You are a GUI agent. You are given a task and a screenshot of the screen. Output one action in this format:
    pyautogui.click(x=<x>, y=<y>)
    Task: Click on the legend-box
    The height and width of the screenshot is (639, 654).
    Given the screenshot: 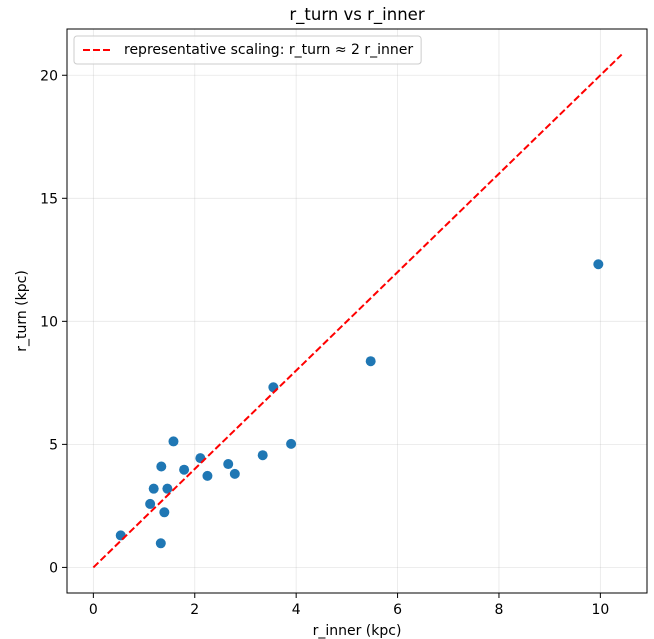 What is the action you would take?
    pyautogui.click(x=247, y=50)
    